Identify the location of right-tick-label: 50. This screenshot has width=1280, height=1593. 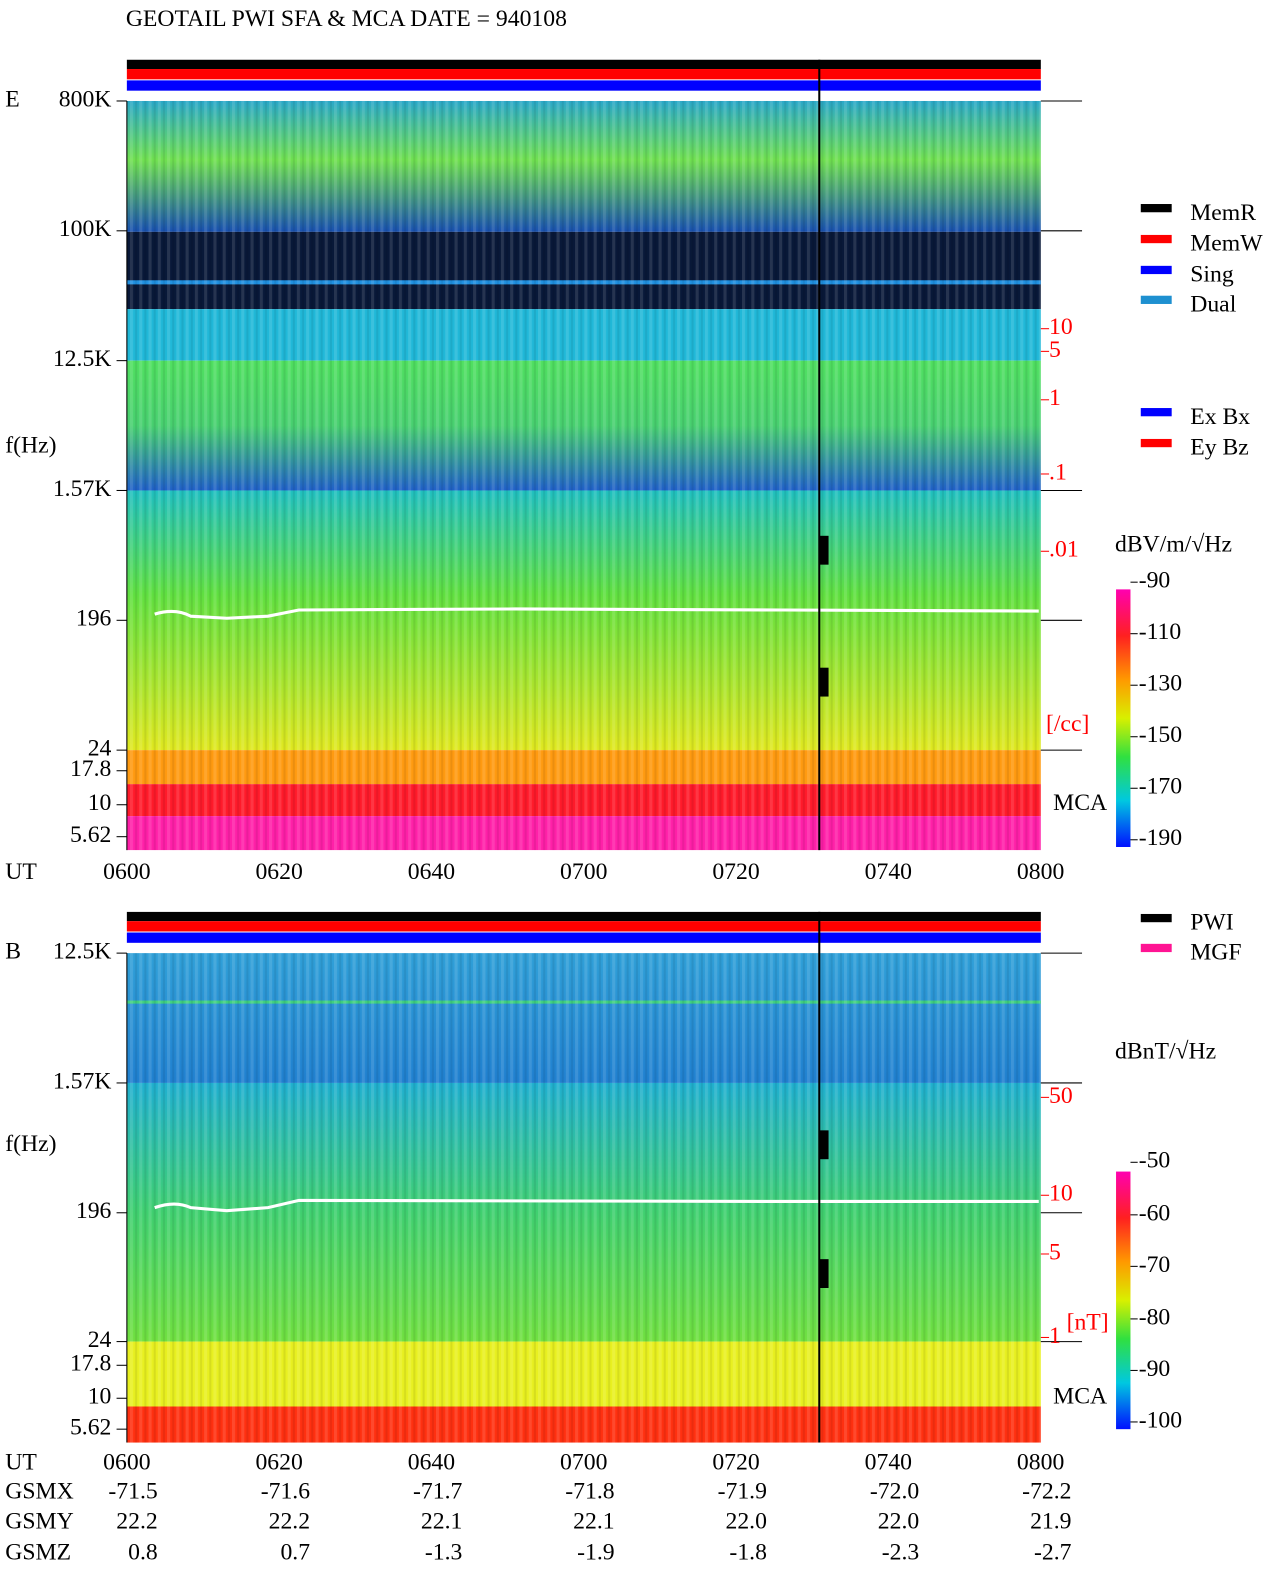
(1061, 1096).